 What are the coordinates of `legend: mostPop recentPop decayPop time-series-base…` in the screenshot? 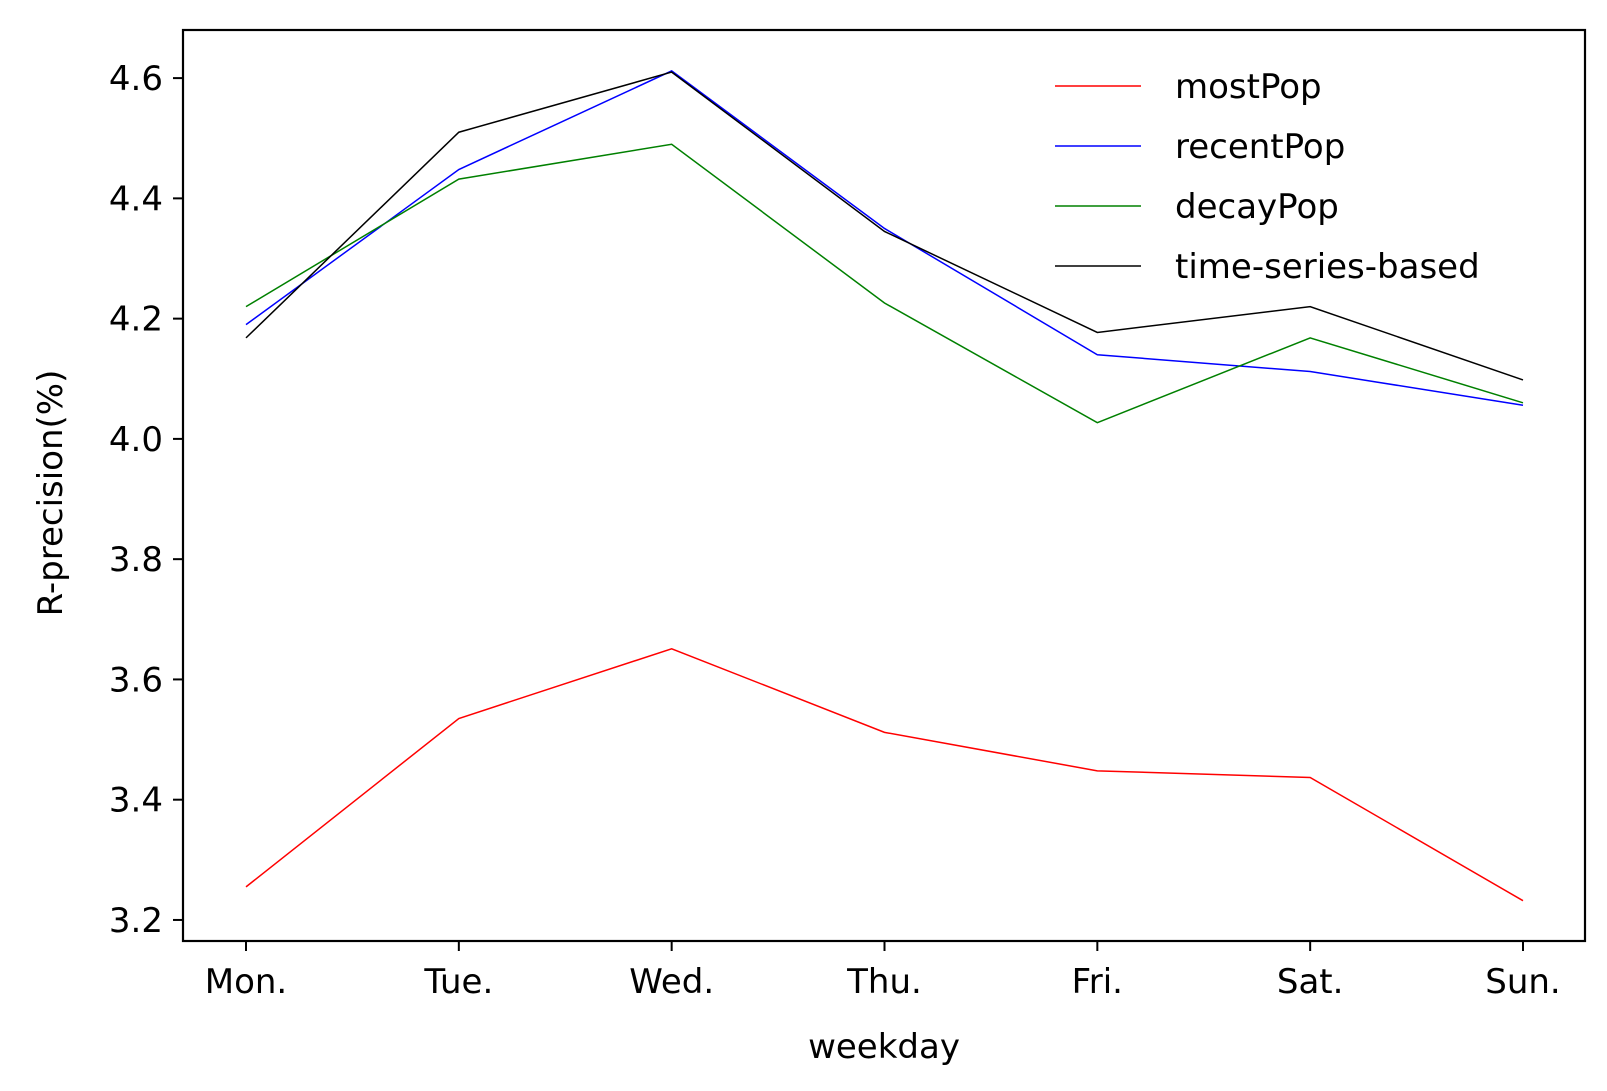 It's located at (1267, 177).